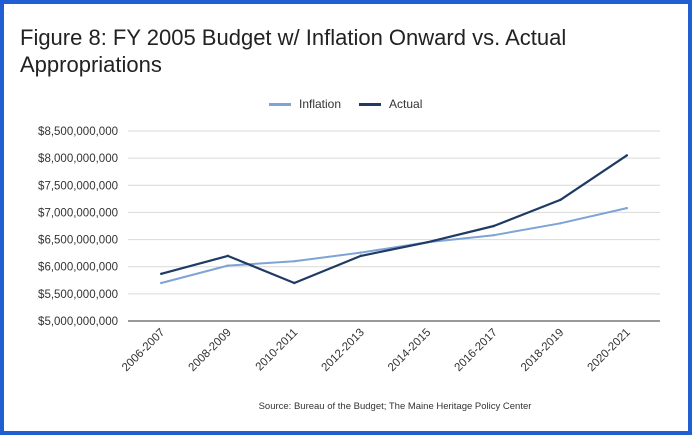  Describe the element at coordinates (78, 268) in the screenshot. I see `y-tick-label: $6,000,000,000` at that location.